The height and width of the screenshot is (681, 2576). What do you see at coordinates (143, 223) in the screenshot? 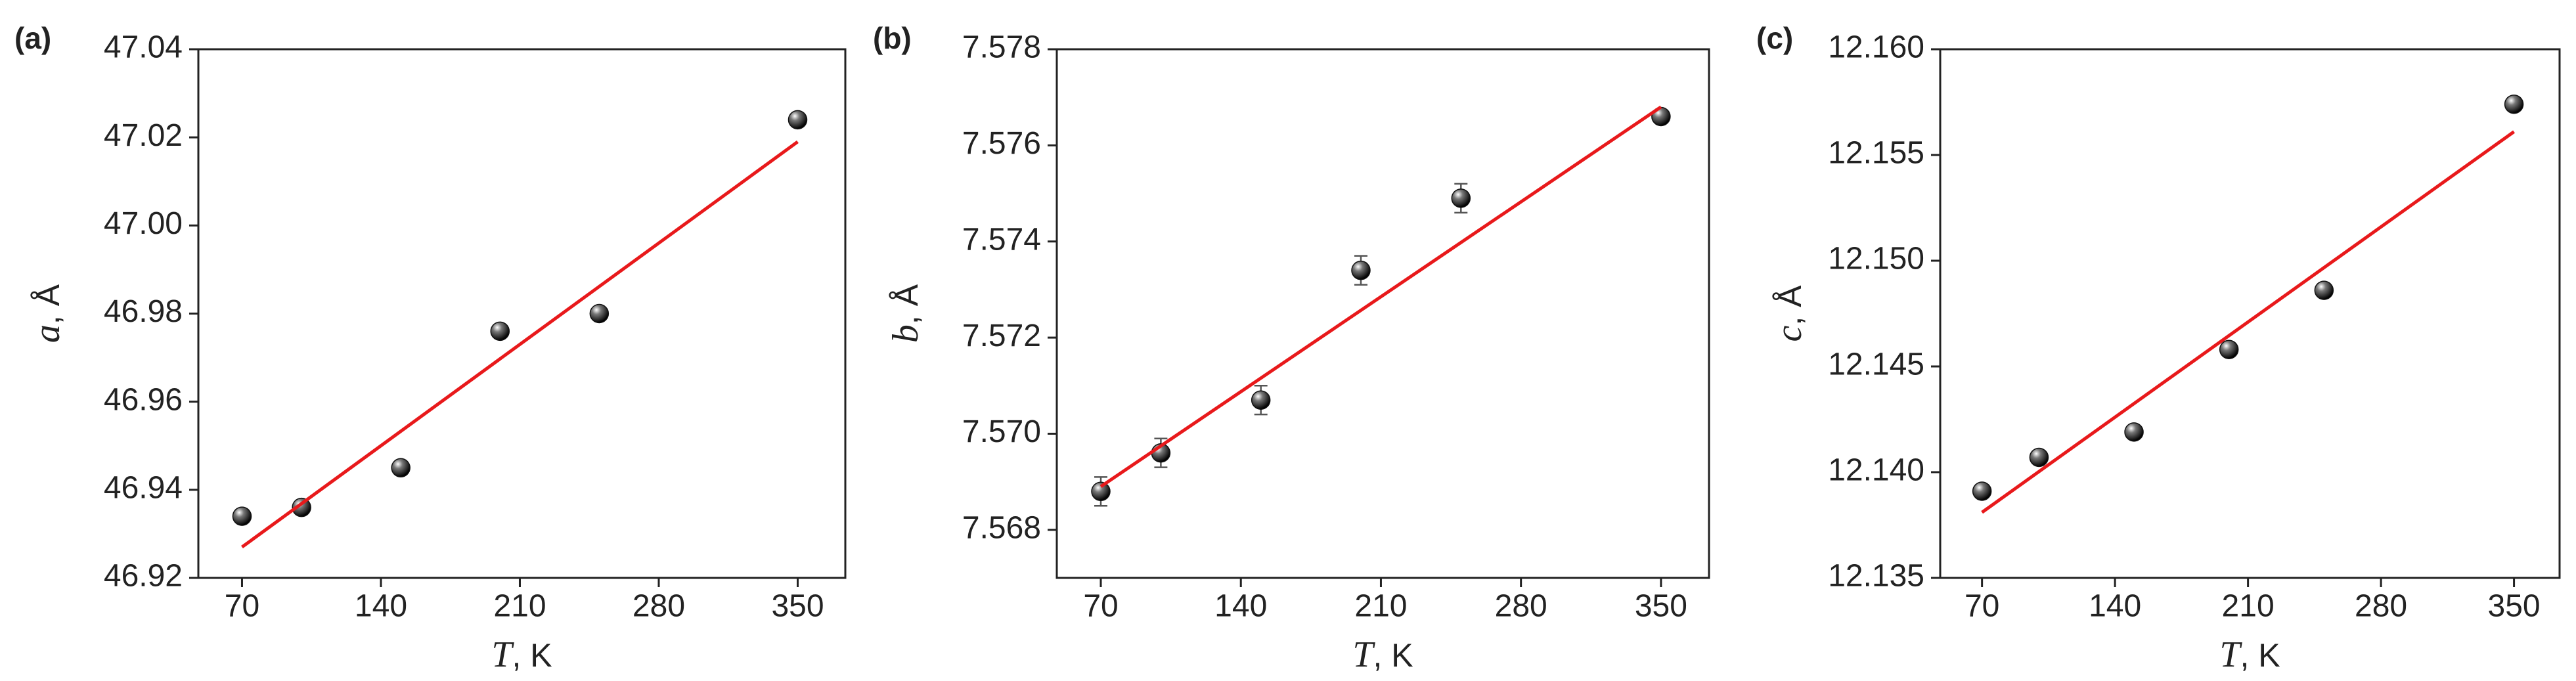
I see `y-tick-label: 47.00` at bounding box center [143, 223].